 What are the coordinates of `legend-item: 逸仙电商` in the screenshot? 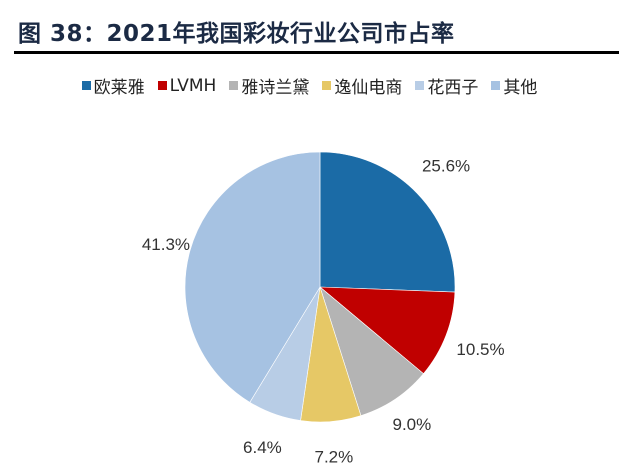 It's located at (362, 85).